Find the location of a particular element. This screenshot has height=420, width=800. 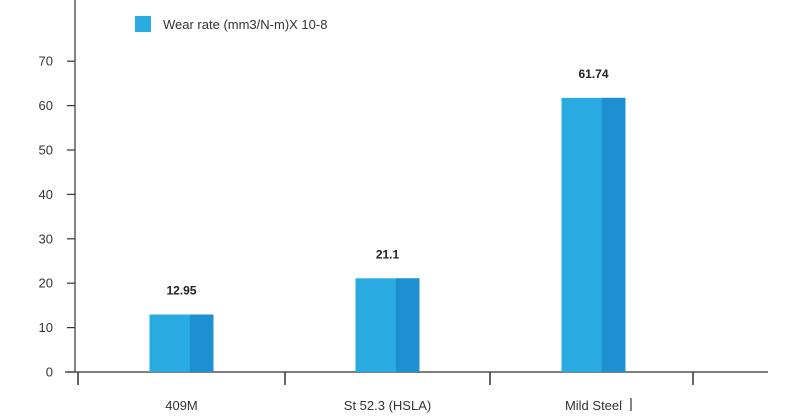

y-tick-label: 70 is located at coordinates (46, 61).